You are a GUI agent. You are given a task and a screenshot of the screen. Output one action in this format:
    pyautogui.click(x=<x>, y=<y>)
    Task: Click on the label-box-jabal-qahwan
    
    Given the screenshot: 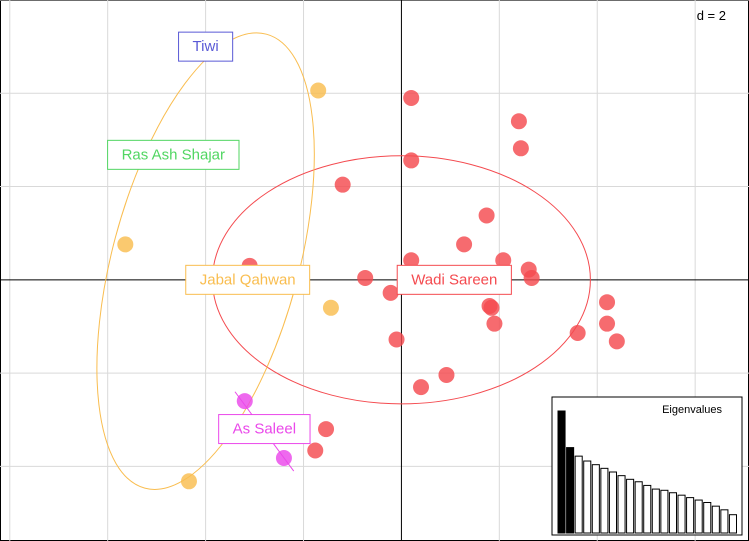 What is the action you would take?
    pyautogui.click(x=248, y=279)
    